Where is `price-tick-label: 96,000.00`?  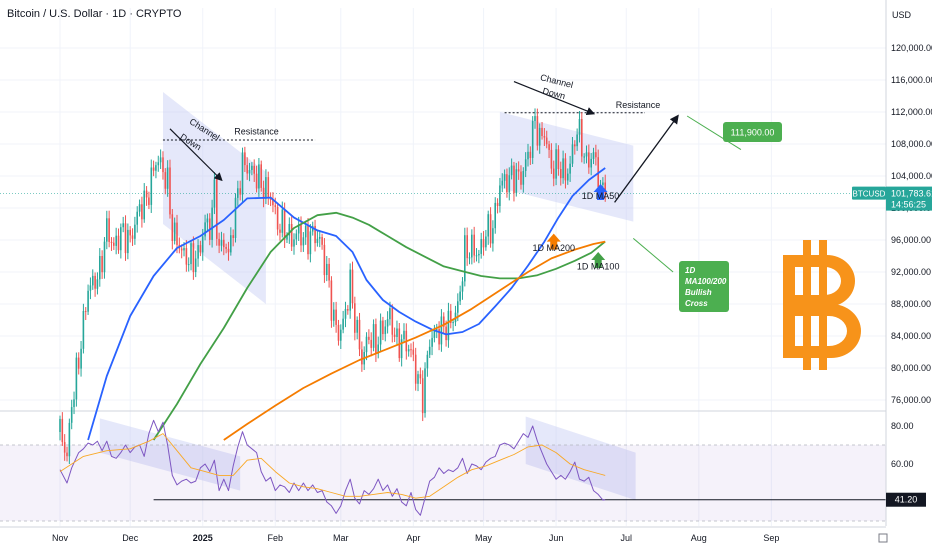 price-tick-label: 96,000.00 is located at coordinates (911, 240).